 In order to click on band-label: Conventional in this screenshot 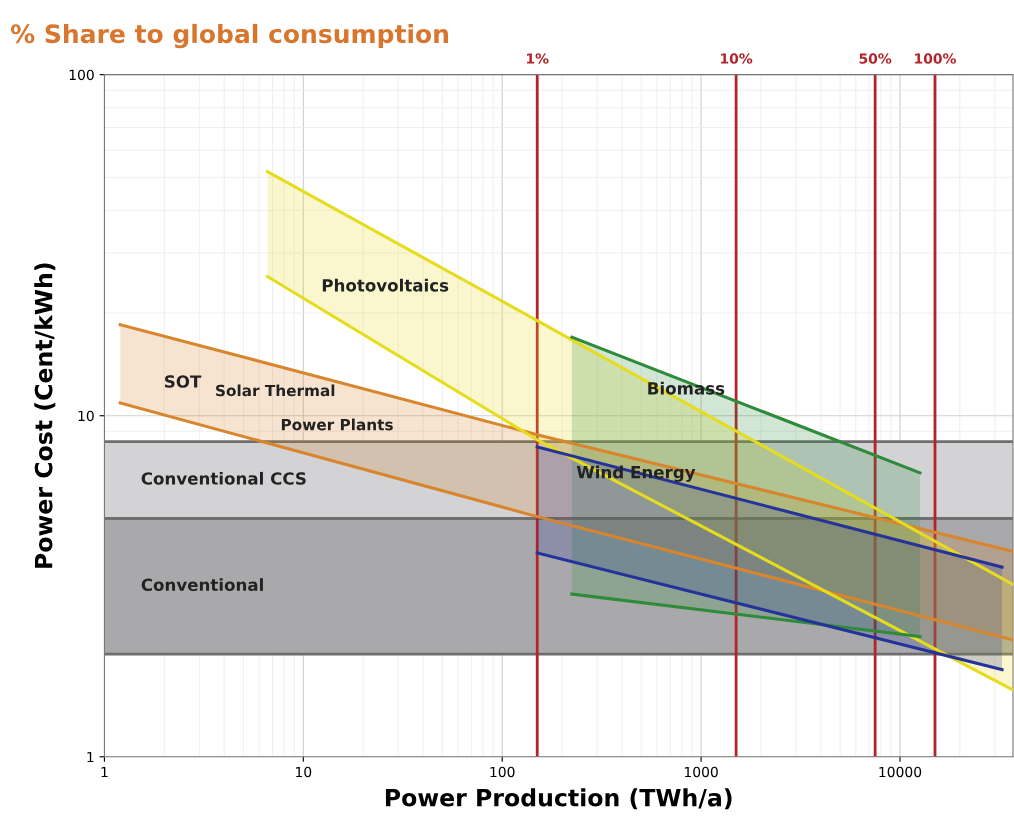, I will do `click(202, 585)`.